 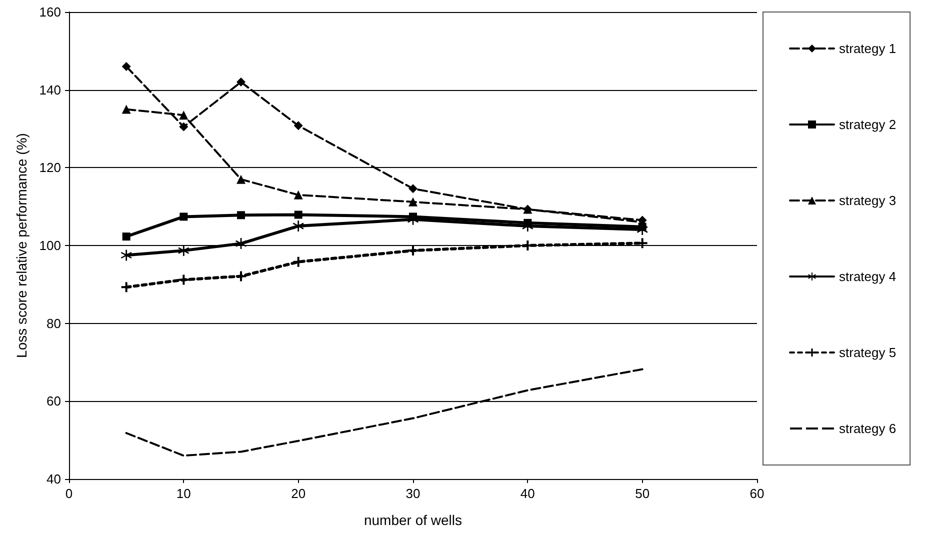 I want to click on legend-label: strategy 4, so click(x=867, y=276).